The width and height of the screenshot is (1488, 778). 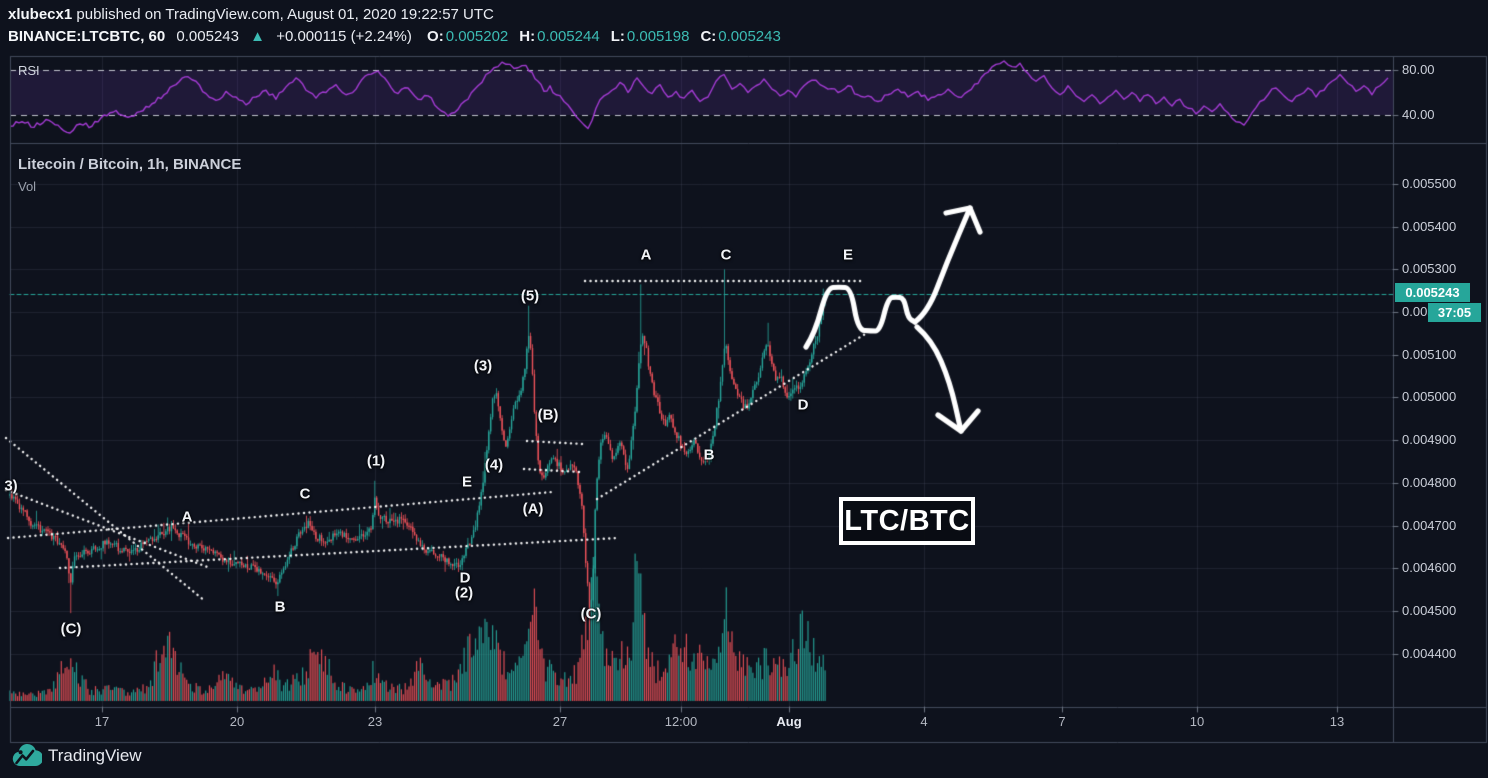 I want to click on wave-label: (4), so click(x=494, y=465).